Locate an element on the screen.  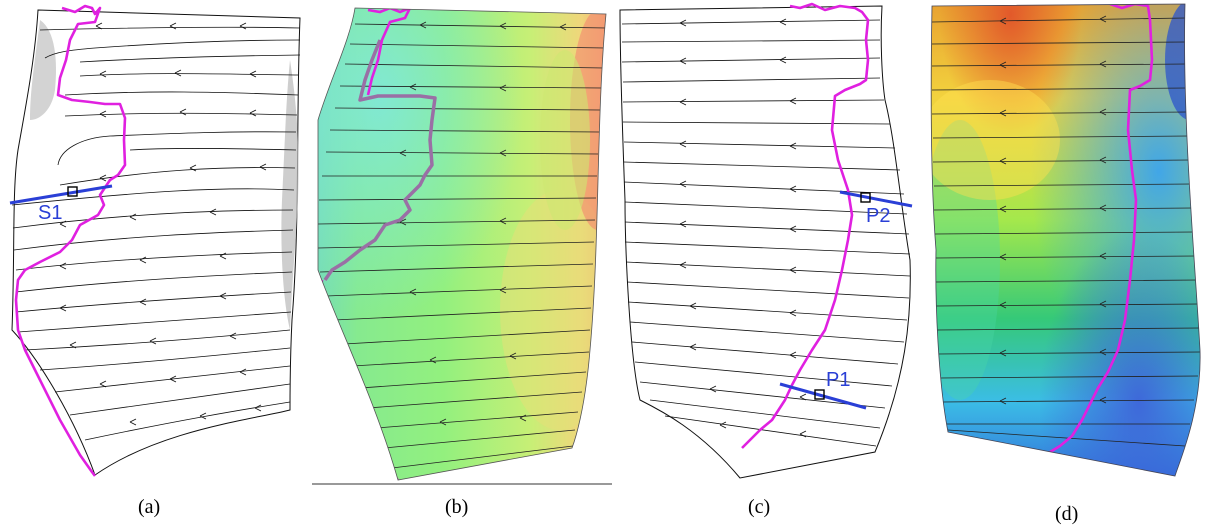
panel-c-probe-line-p1 is located at coordinates (823, 396).